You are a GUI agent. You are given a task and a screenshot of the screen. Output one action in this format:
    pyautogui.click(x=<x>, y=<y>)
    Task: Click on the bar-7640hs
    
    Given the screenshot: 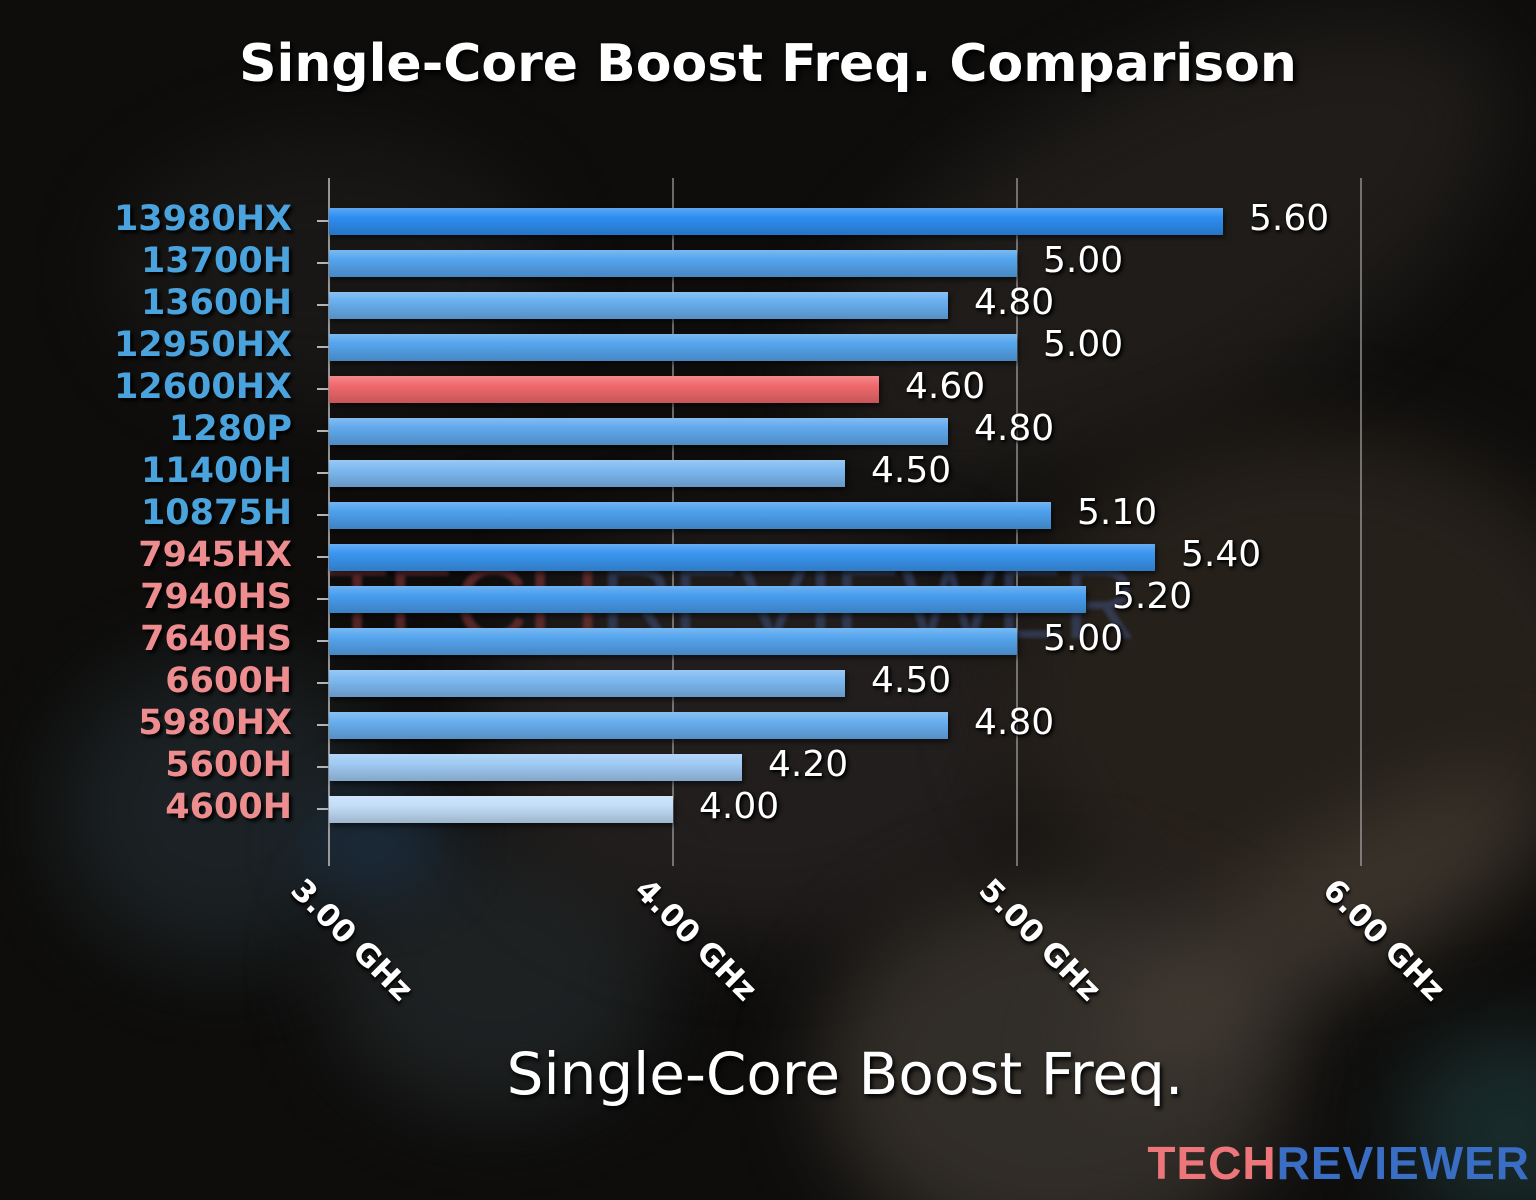 What is the action you would take?
    pyautogui.click(x=673, y=641)
    